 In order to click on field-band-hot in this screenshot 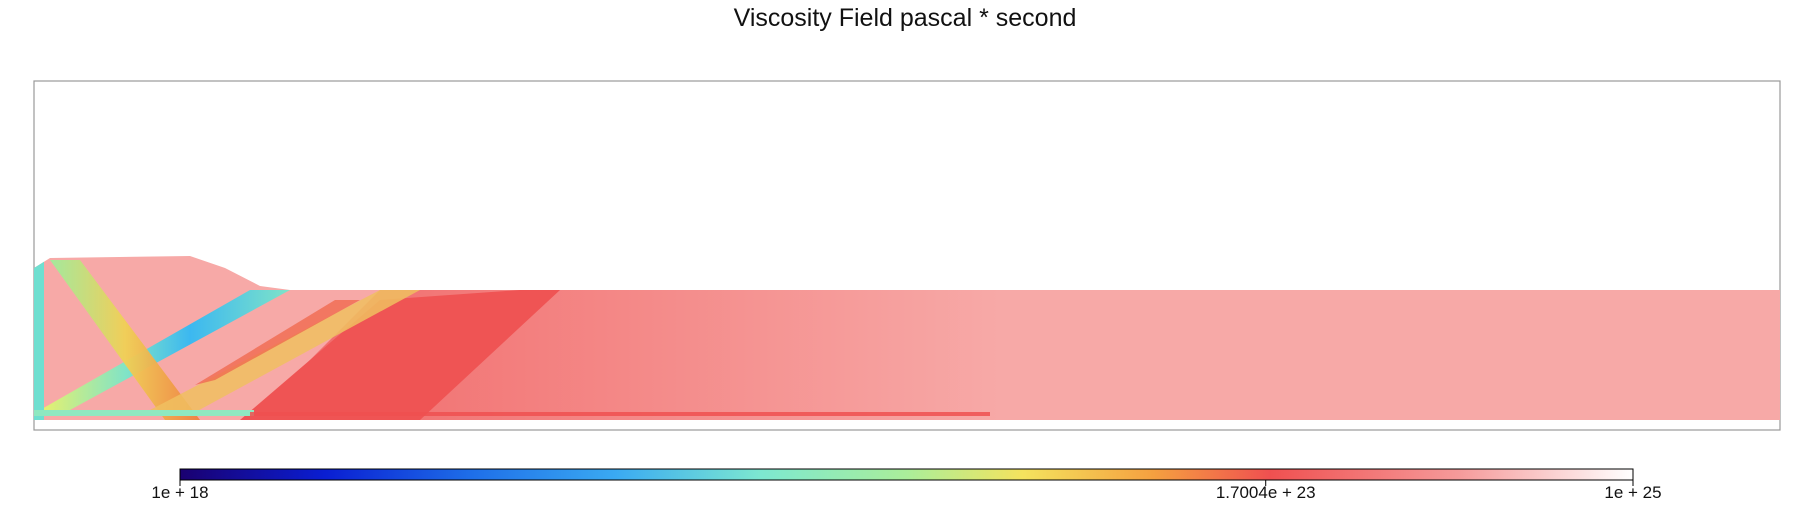, I will do `click(277, 342)`.